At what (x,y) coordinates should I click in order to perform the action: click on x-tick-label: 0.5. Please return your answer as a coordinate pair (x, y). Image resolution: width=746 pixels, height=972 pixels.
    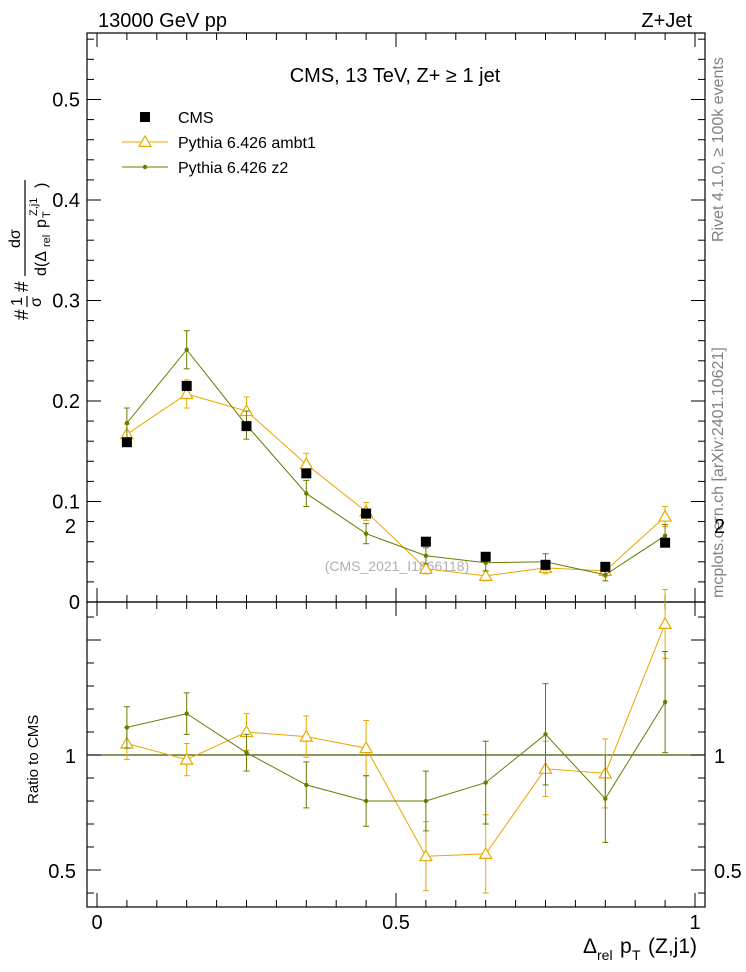
    Looking at the image, I should click on (396, 923).